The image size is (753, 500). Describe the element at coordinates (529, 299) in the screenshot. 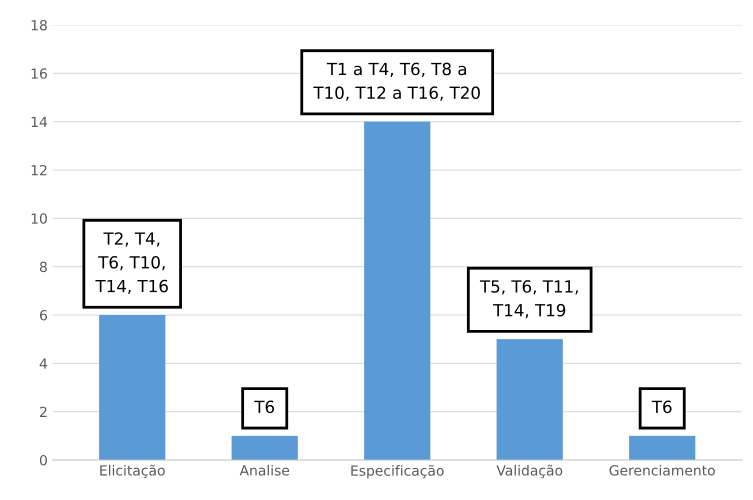

I see `annotation: T5, T6, T11, T14, T19` at that location.